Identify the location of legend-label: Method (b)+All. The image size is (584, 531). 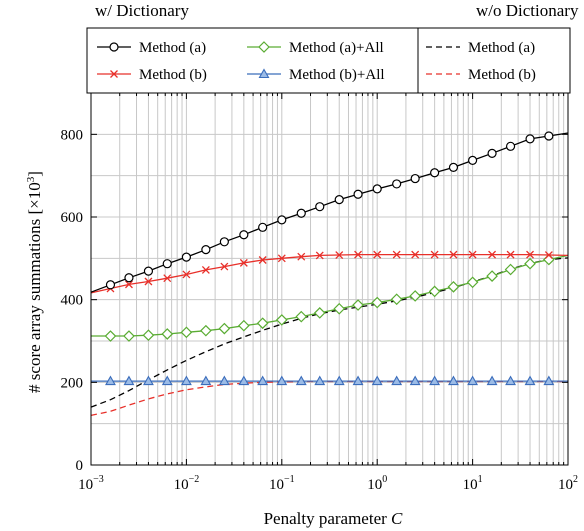
(337, 75).